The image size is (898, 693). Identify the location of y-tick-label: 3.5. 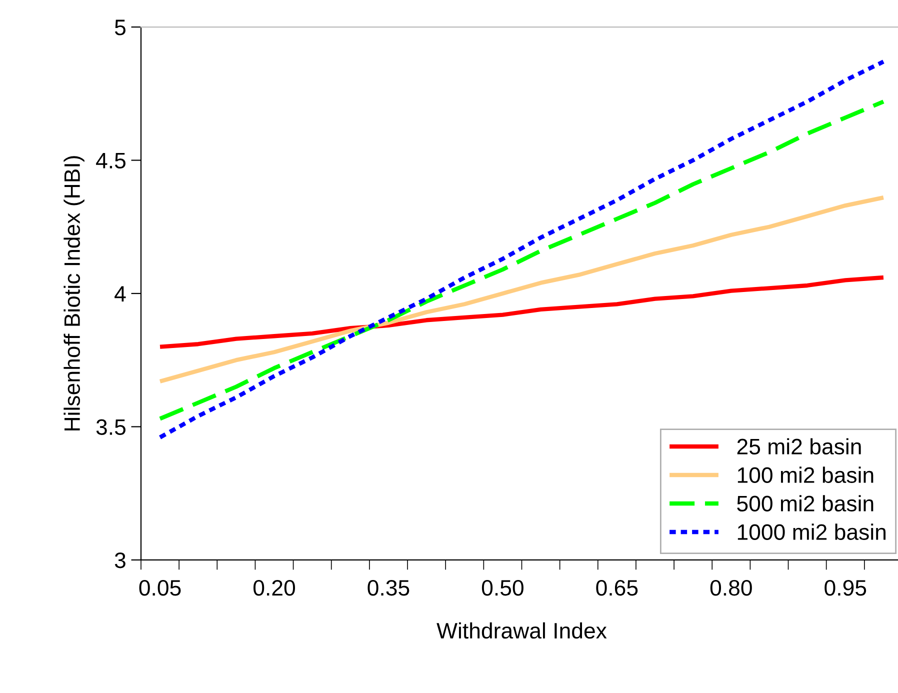
(111, 427).